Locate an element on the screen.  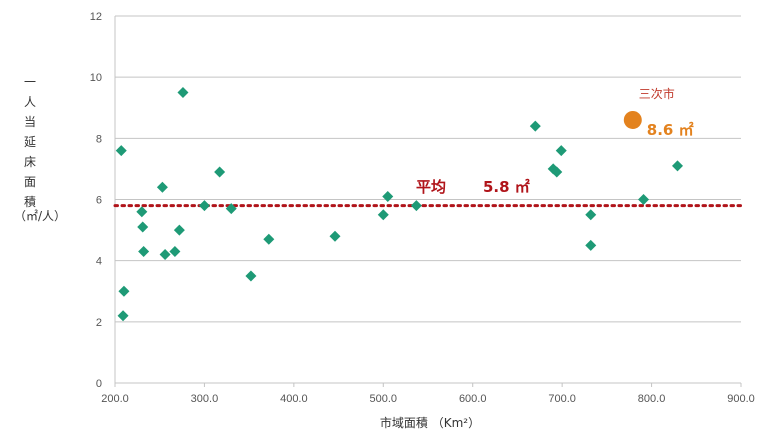
y-axis-ticks: 0 2 4 6 8 10 12 is located at coordinates (96, 200).